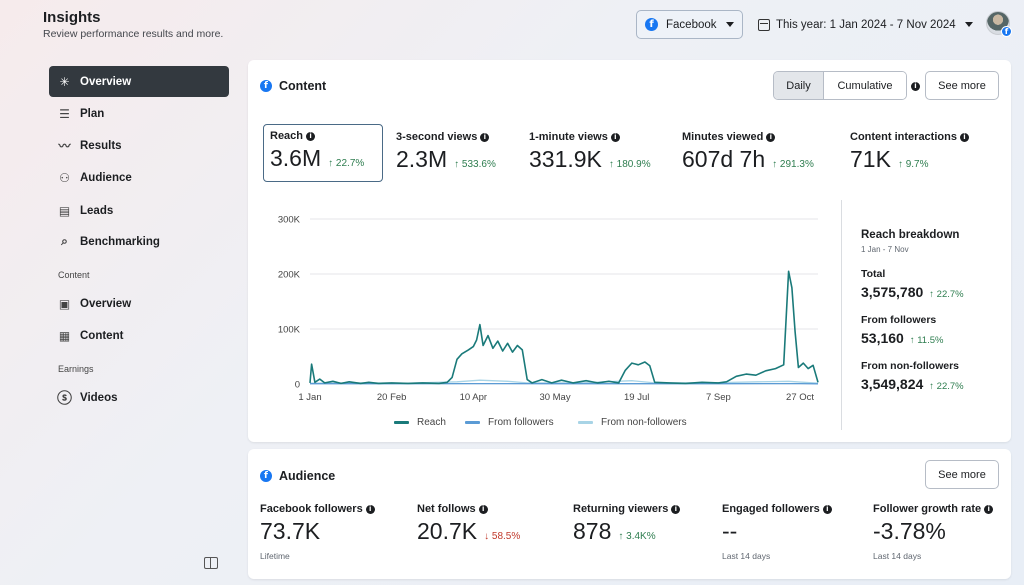 This screenshot has height=585, width=1024. I want to click on metric-value: 331.9K, so click(565, 159).